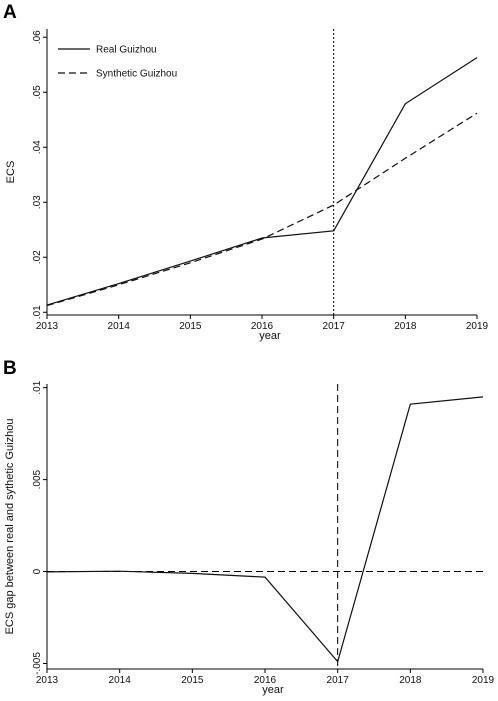 The width and height of the screenshot is (498, 701). I want to click on legend-label: Real Guizhou, so click(126, 50).